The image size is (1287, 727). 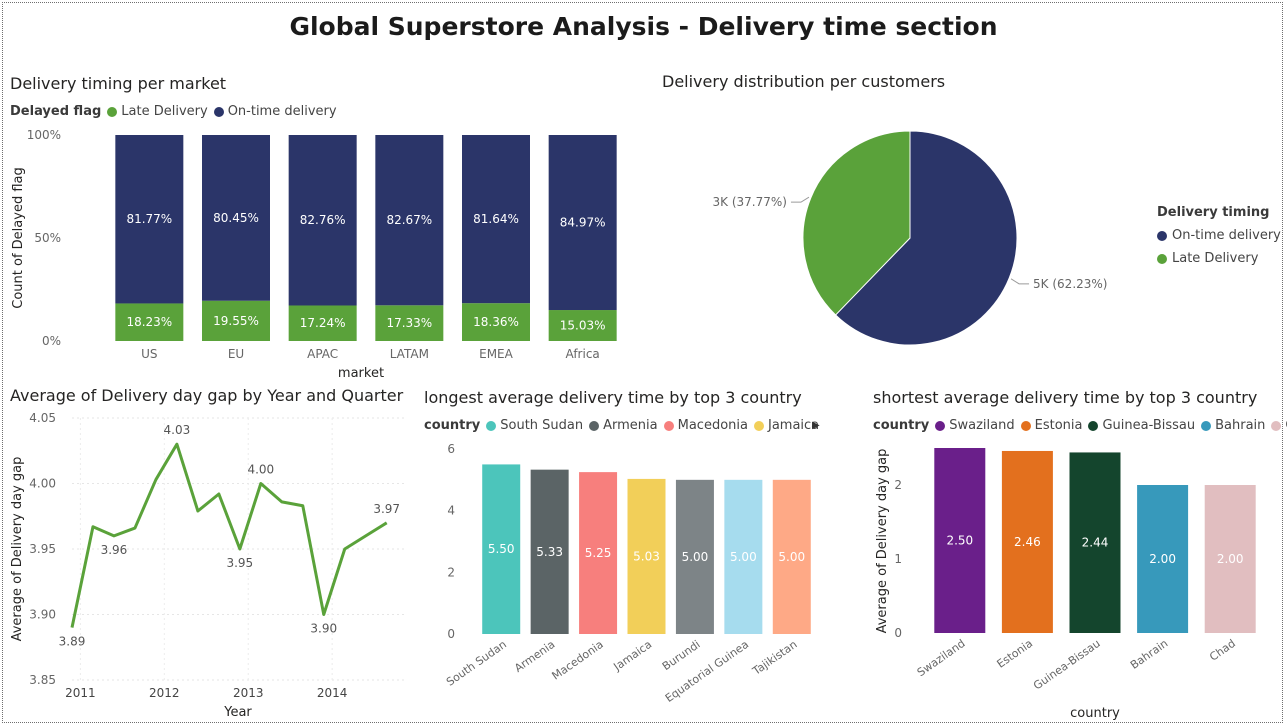 What do you see at coordinates (1149, 654) in the screenshot?
I see `x-tick-label: Bahrain` at bounding box center [1149, 654].